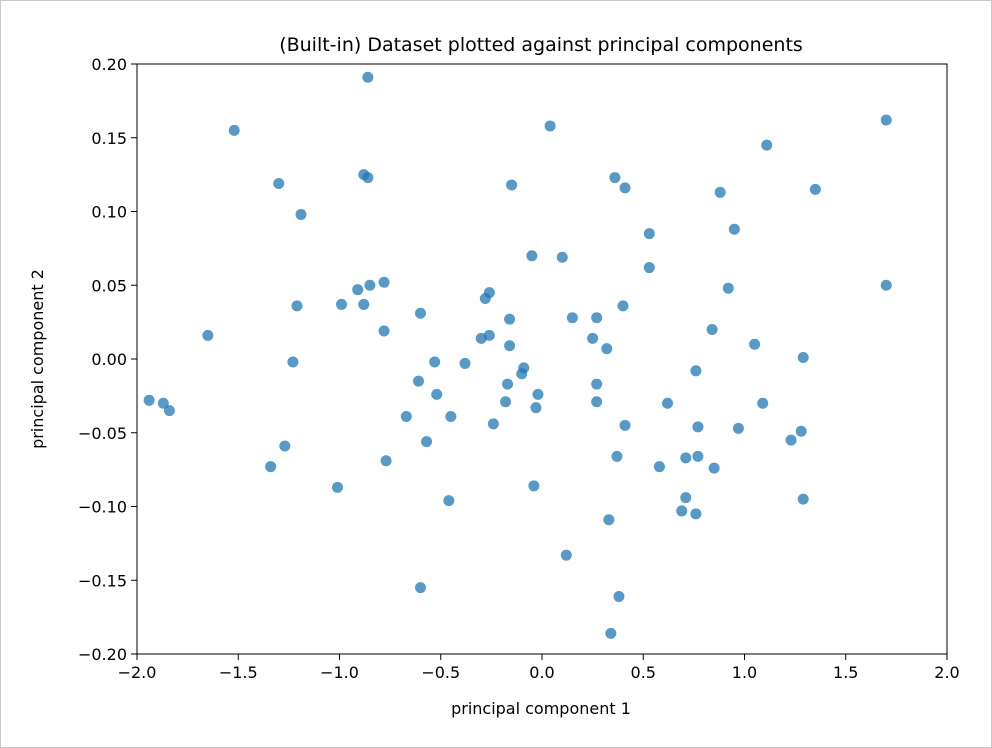  I want to click on y-tick-label: −0.20, so click(102, 654).